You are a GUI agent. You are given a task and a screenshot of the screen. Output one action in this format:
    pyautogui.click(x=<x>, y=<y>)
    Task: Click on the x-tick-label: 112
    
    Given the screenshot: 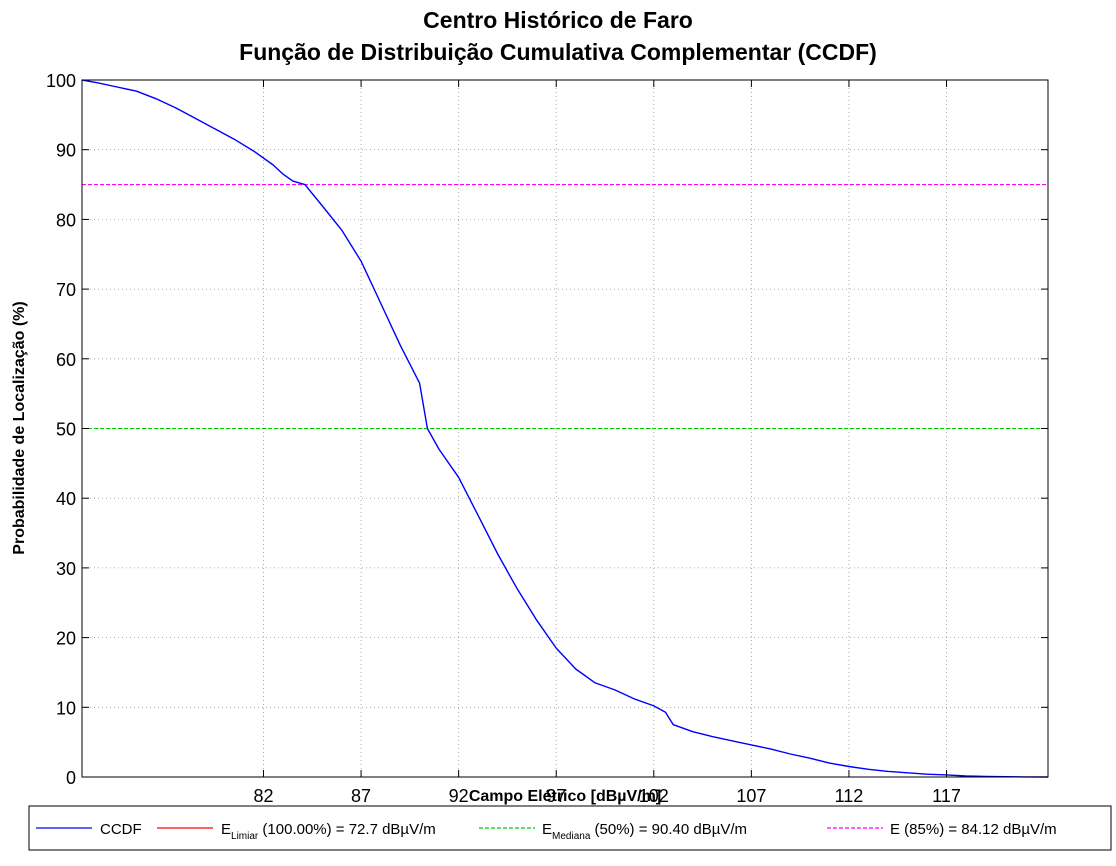 What is the action you would take?
    pyautogui.click(x=849, y=796)
    